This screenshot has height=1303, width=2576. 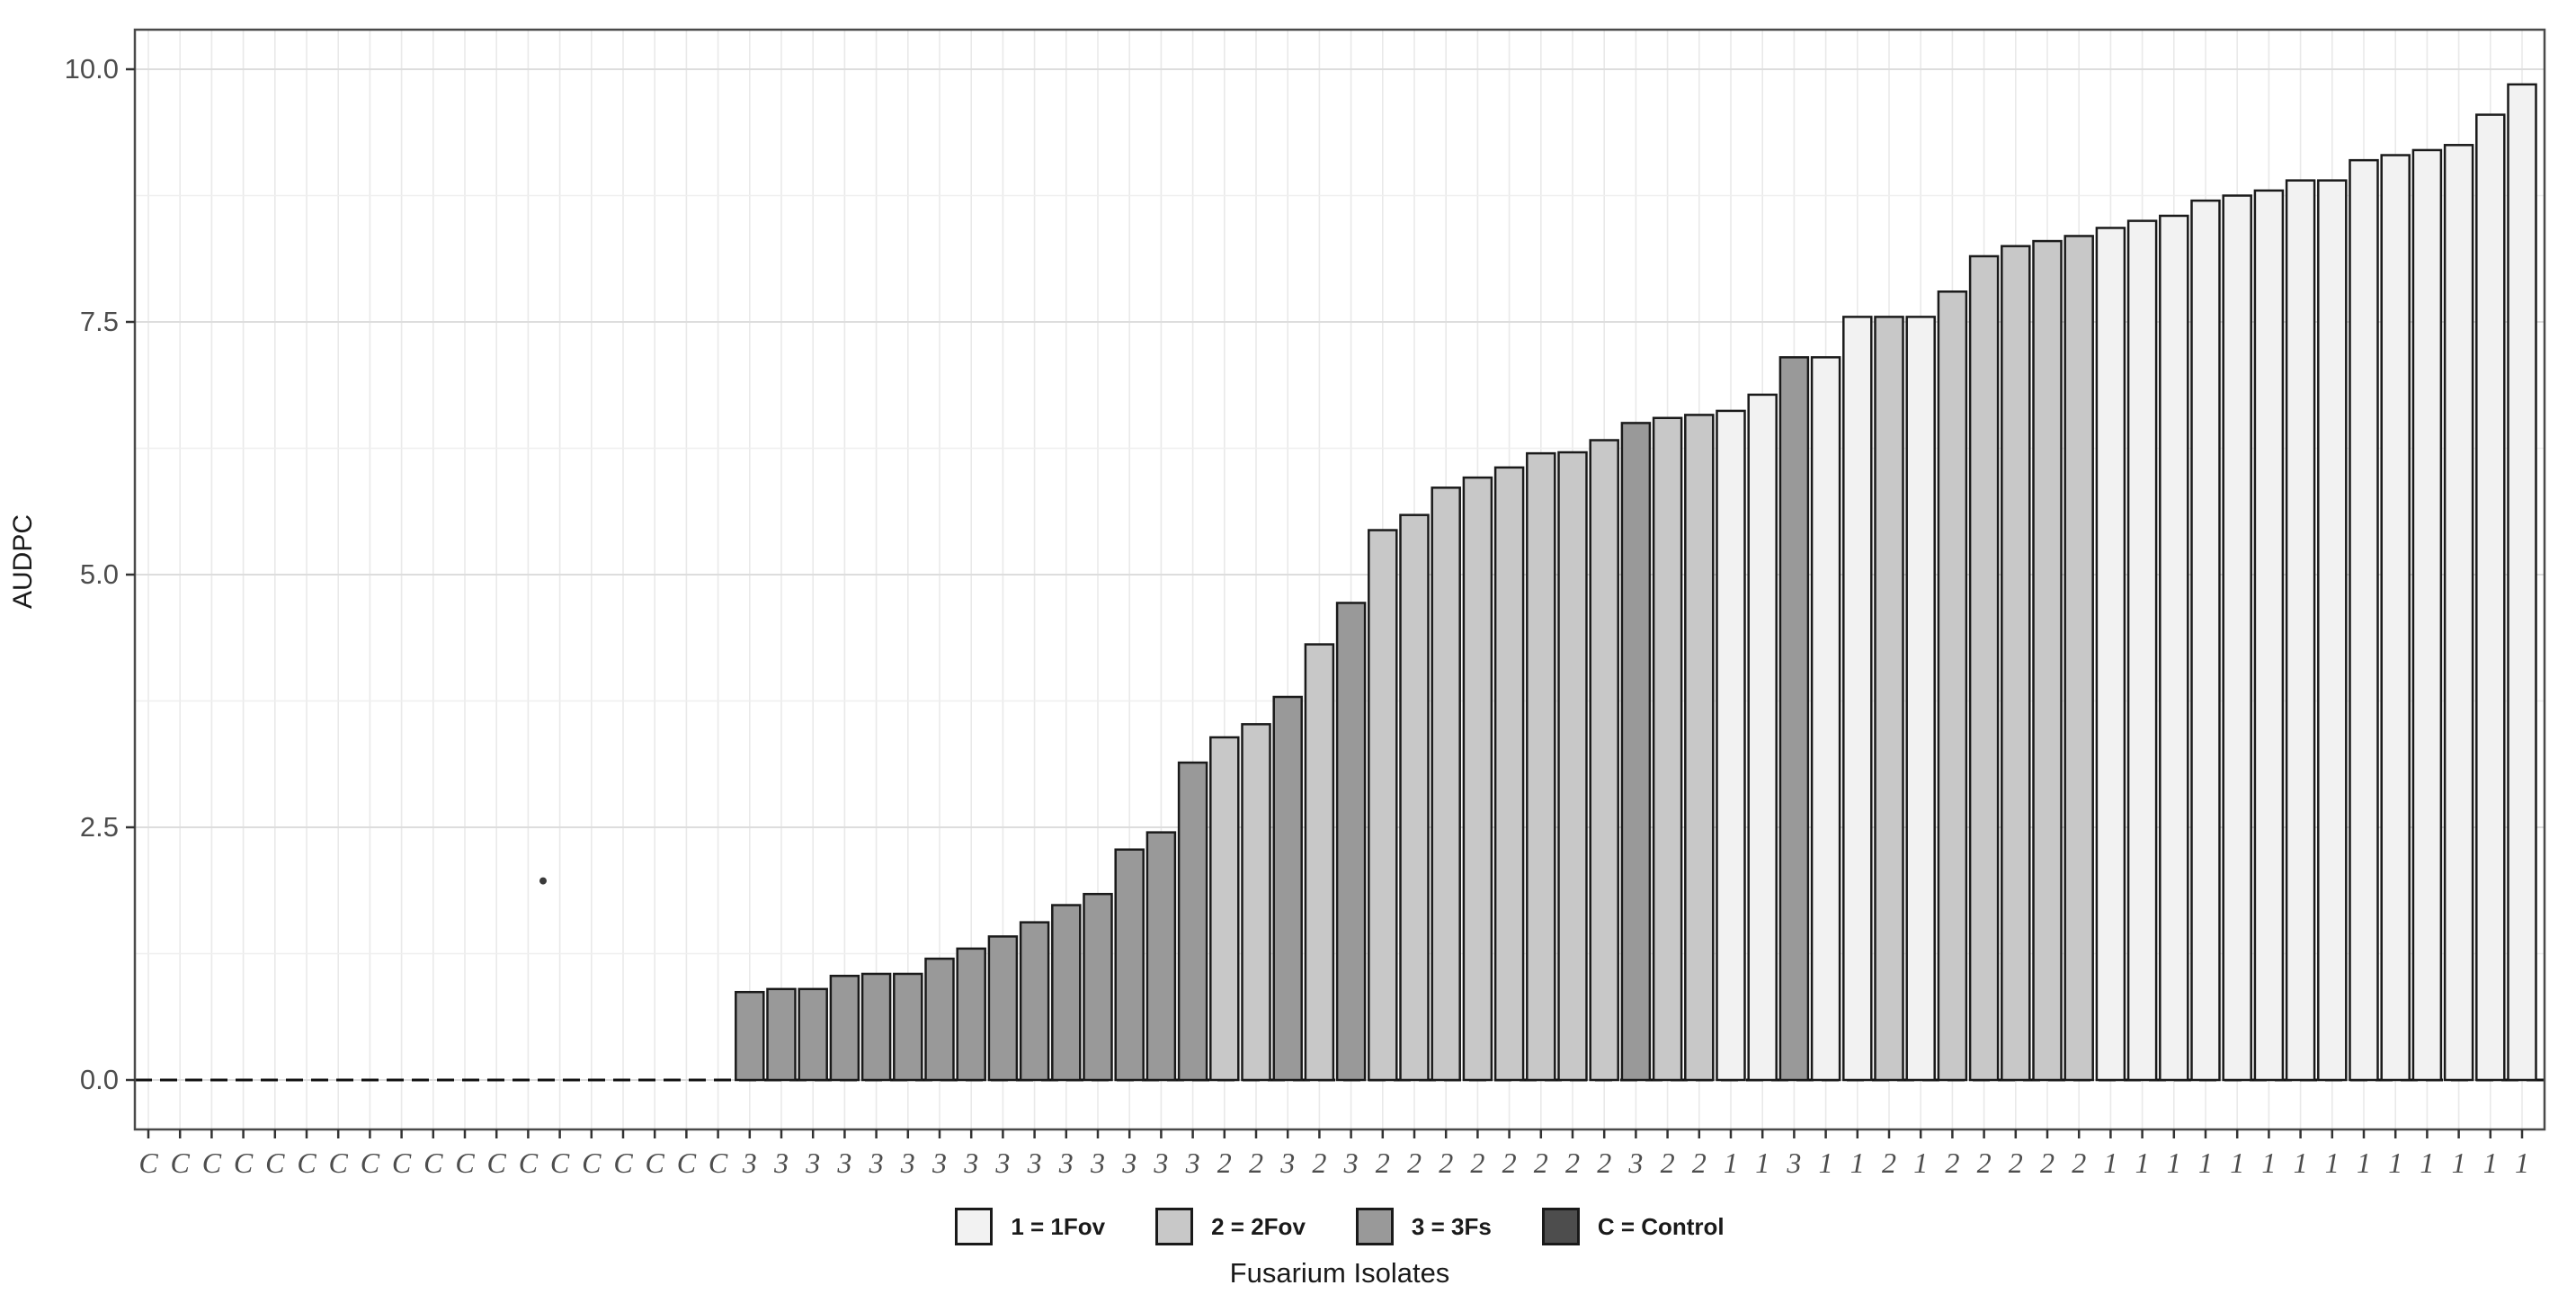 I want to click on legend-item-1fov: 1 = 1Fov, so click(x=1030, y=1226).